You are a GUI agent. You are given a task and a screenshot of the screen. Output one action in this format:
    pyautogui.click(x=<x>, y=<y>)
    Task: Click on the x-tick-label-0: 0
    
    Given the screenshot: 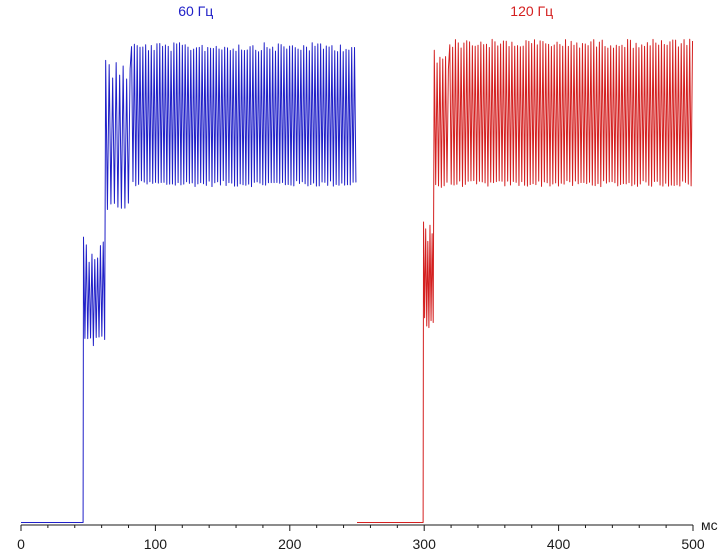 What is the action you would take?
    pyautogui.click(x=21, y=544)
    